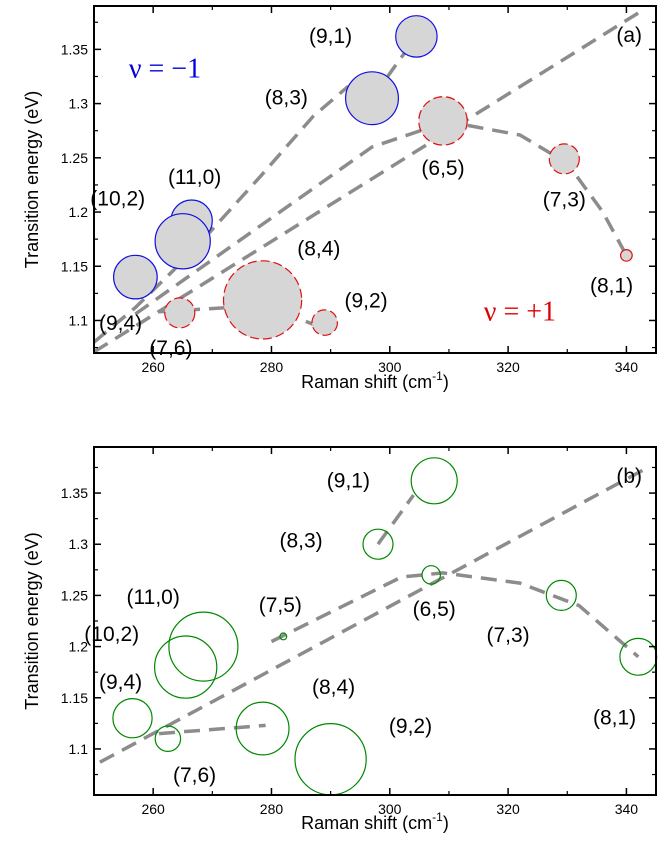  Describe the element at coordinates (520, 311) in the screenshot. I see `nu-plus-label: ν = +1` at that location.